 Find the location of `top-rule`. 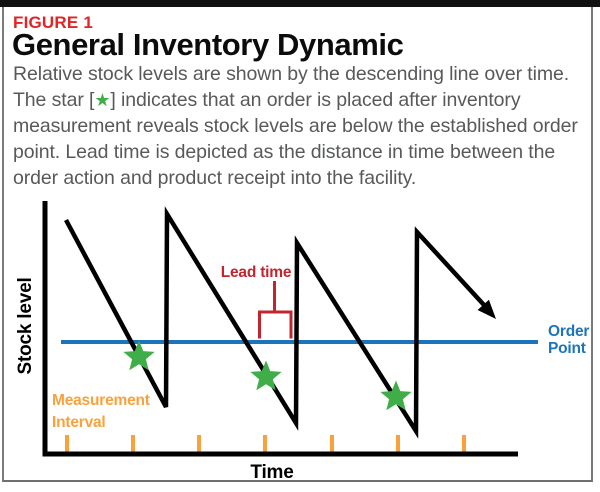

top-rule is located at coordinates (300, 3).